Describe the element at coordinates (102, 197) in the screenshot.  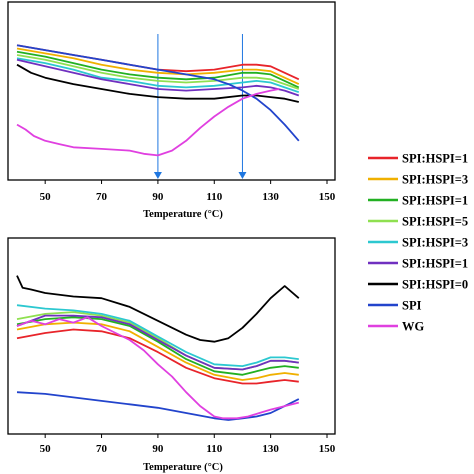
I see `top-x-tick-label-70: 70` at that location.